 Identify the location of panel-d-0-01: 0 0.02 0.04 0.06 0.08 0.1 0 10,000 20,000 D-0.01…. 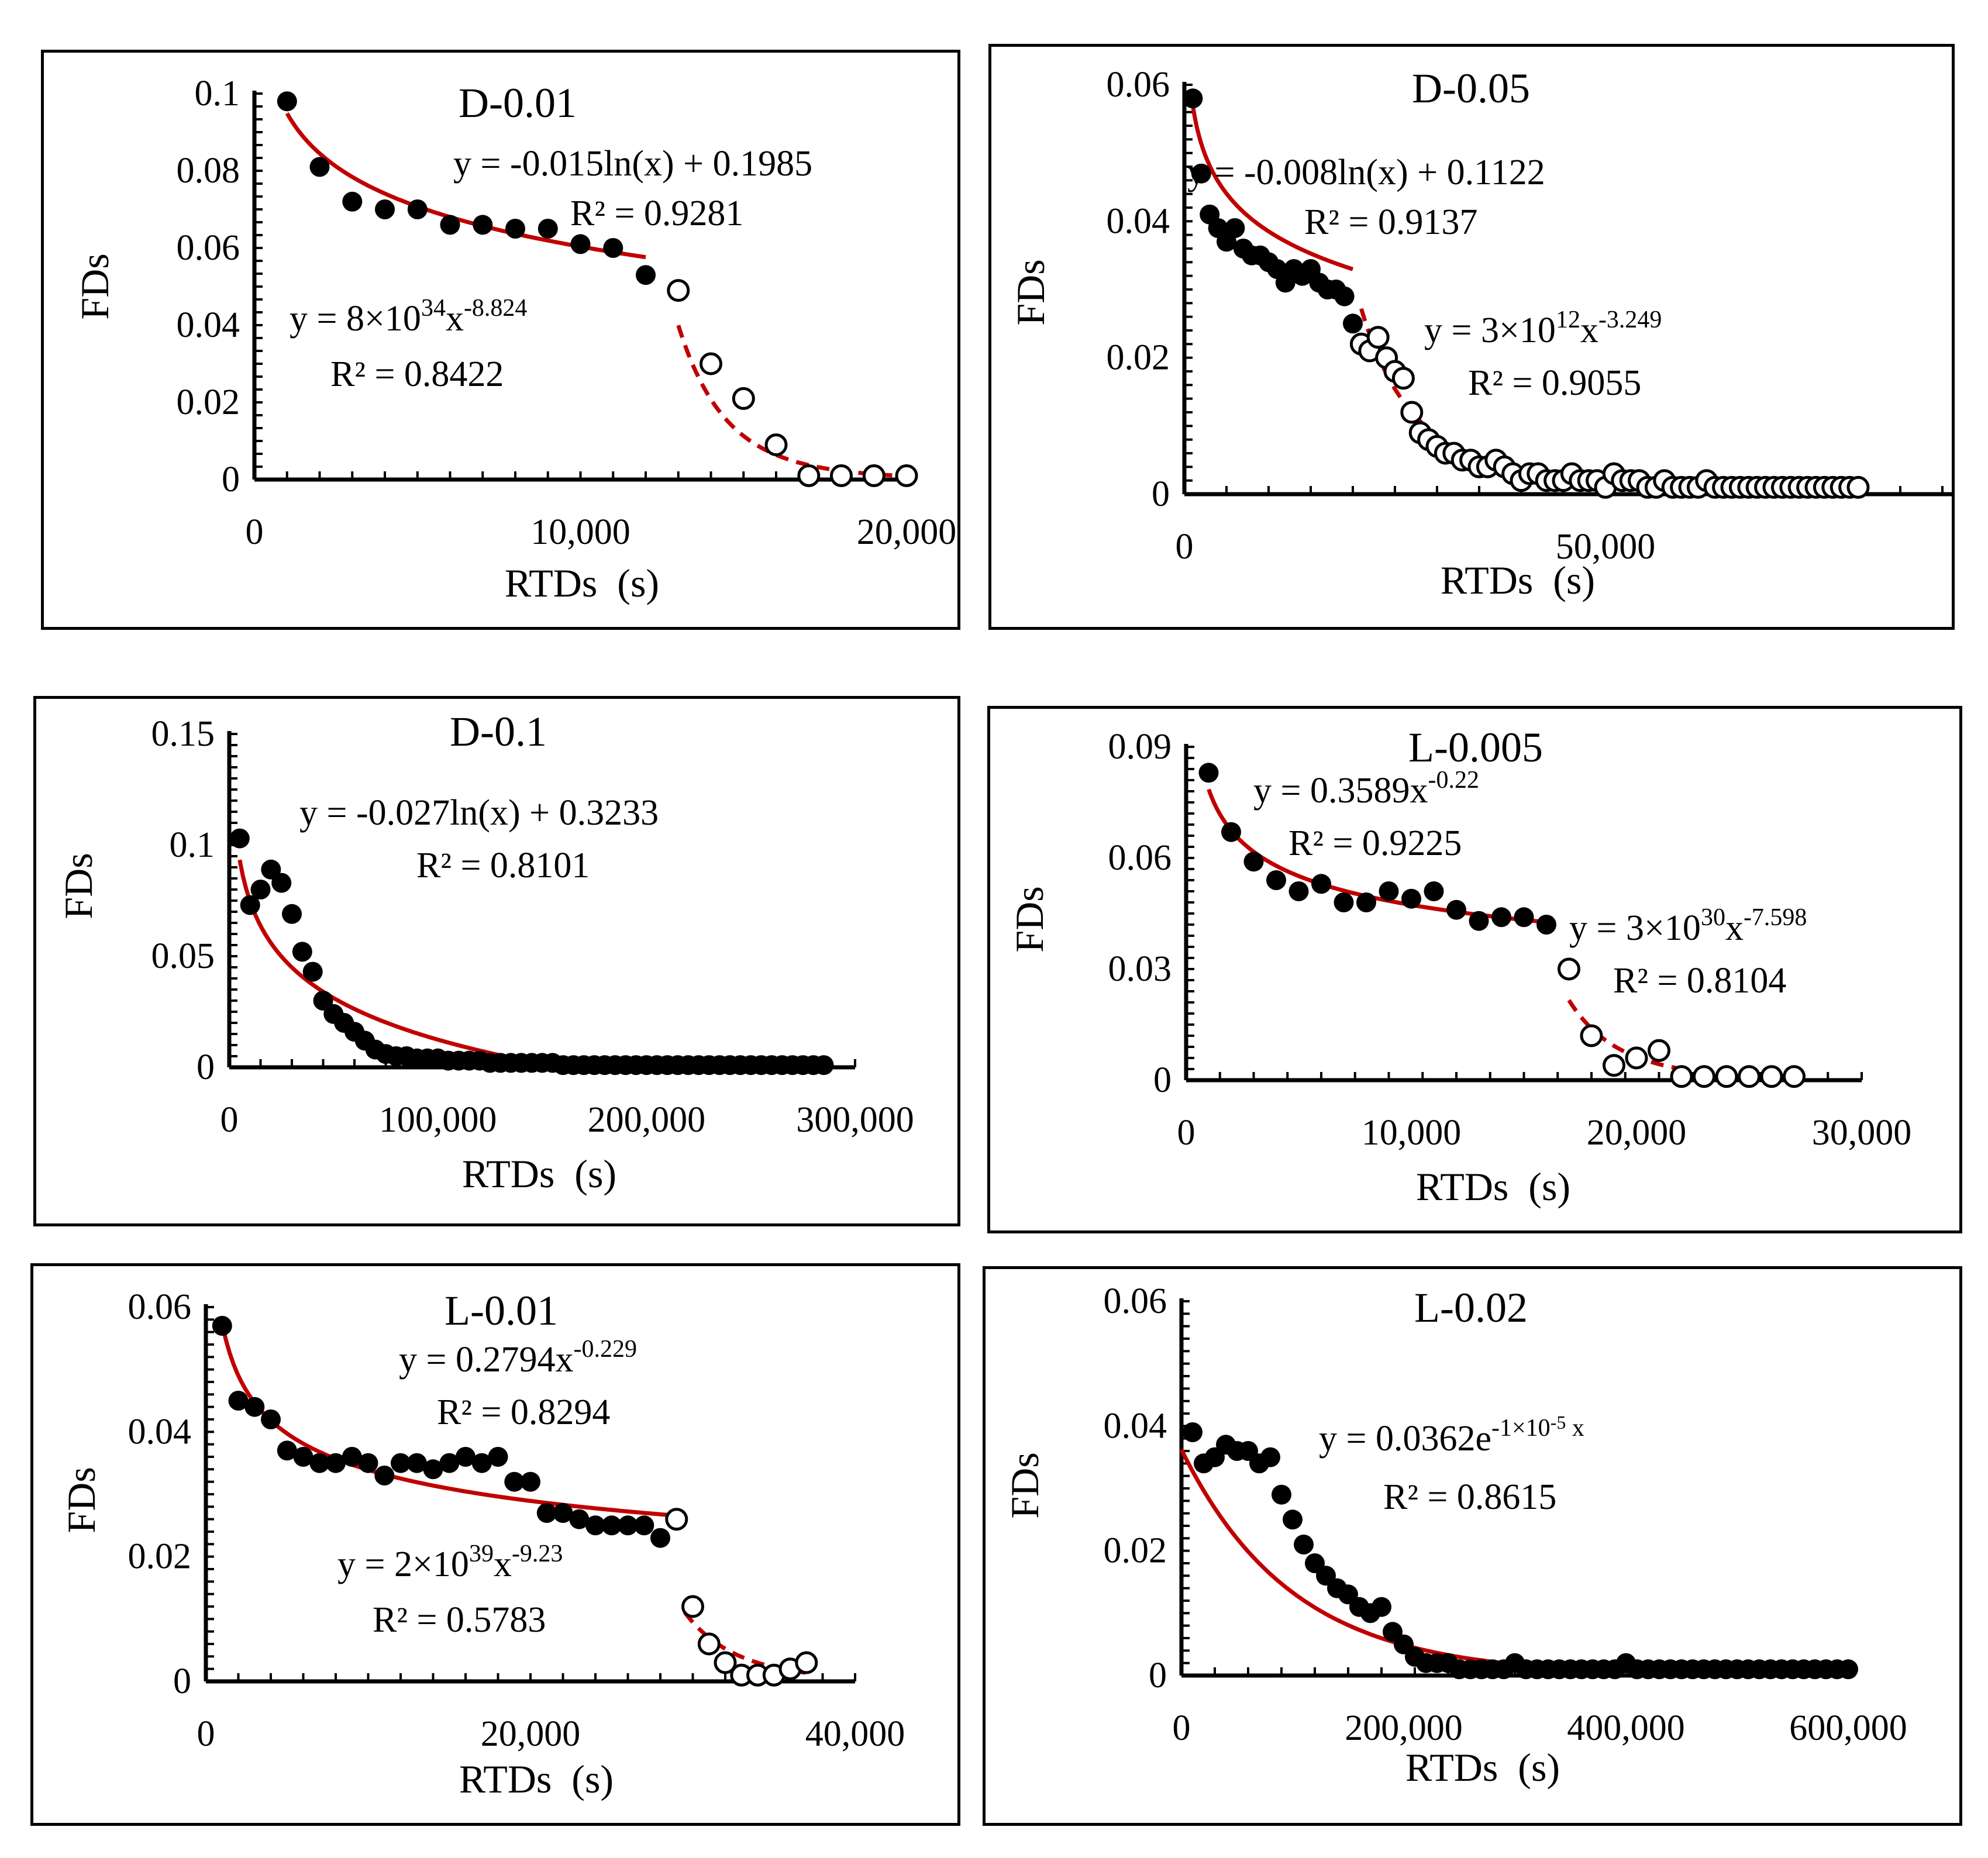
(501, 340).